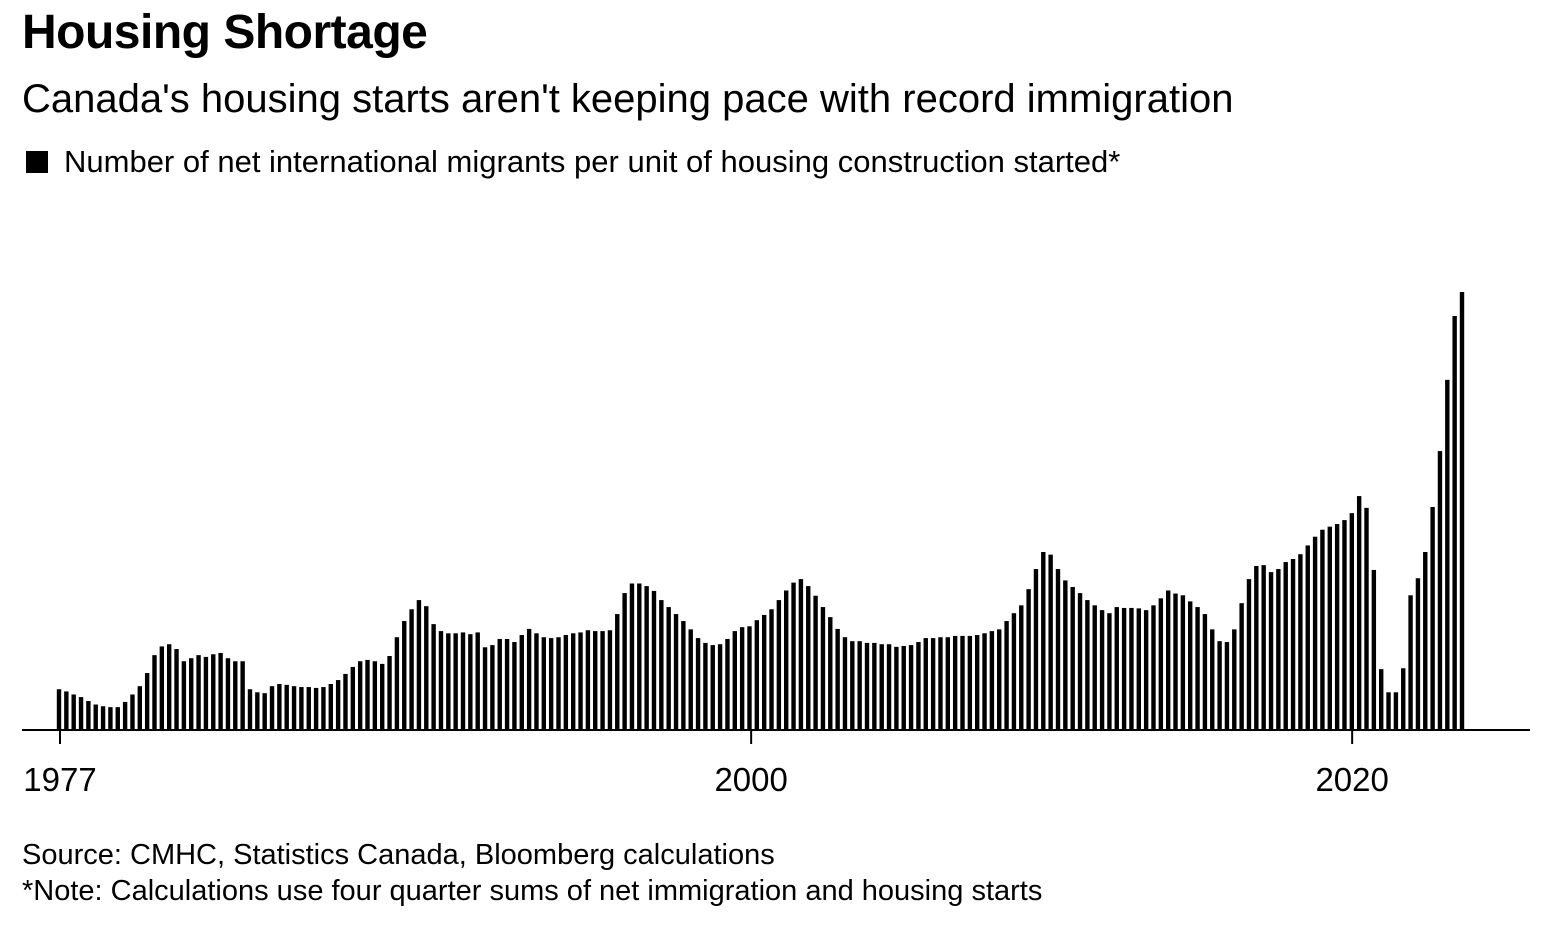 This screenshot has width=1552, height=928. I want to click on x-tick-label: 1977, so click(59, 779).